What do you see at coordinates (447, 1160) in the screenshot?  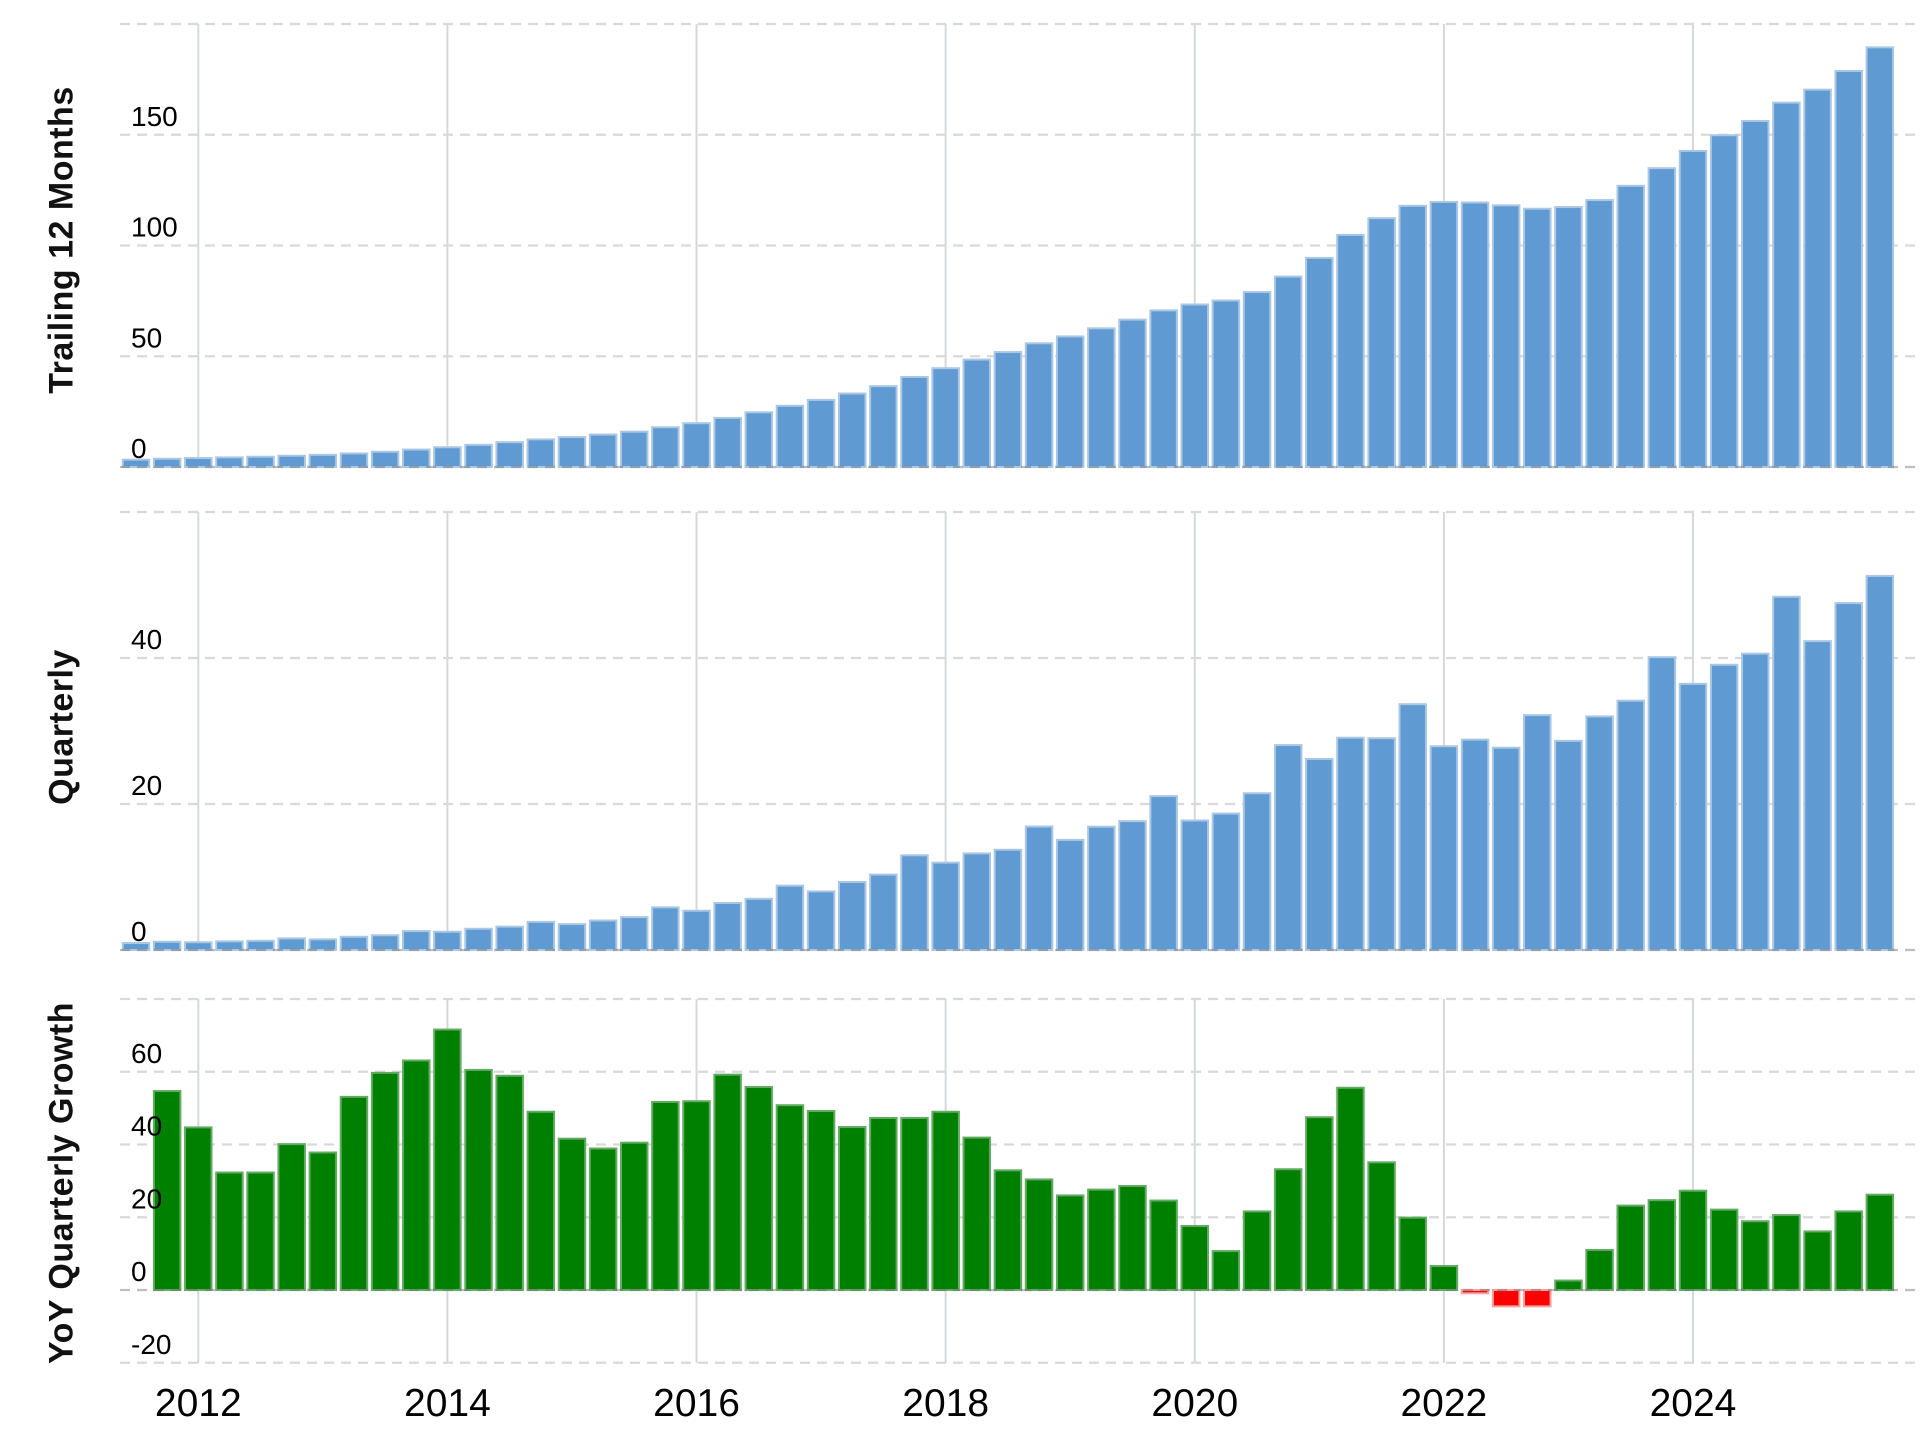 I see `bar-yoy_growth-2014-Q1` at bounding box center [447, 1160].